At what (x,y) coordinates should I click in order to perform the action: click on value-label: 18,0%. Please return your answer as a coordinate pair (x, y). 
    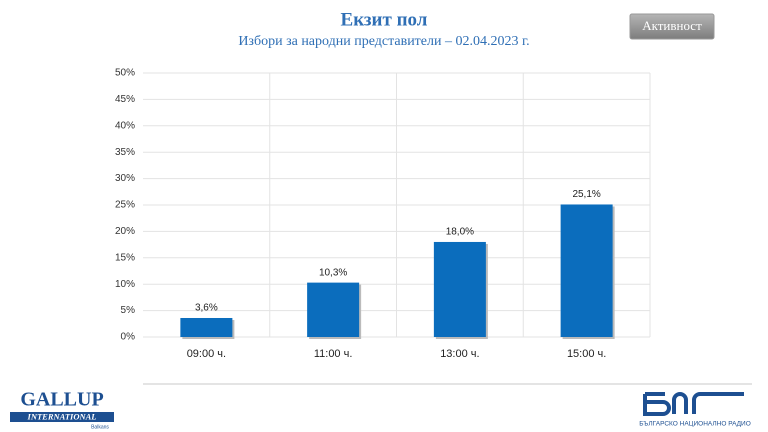
    Looking at the image, I should click on (460, 232).